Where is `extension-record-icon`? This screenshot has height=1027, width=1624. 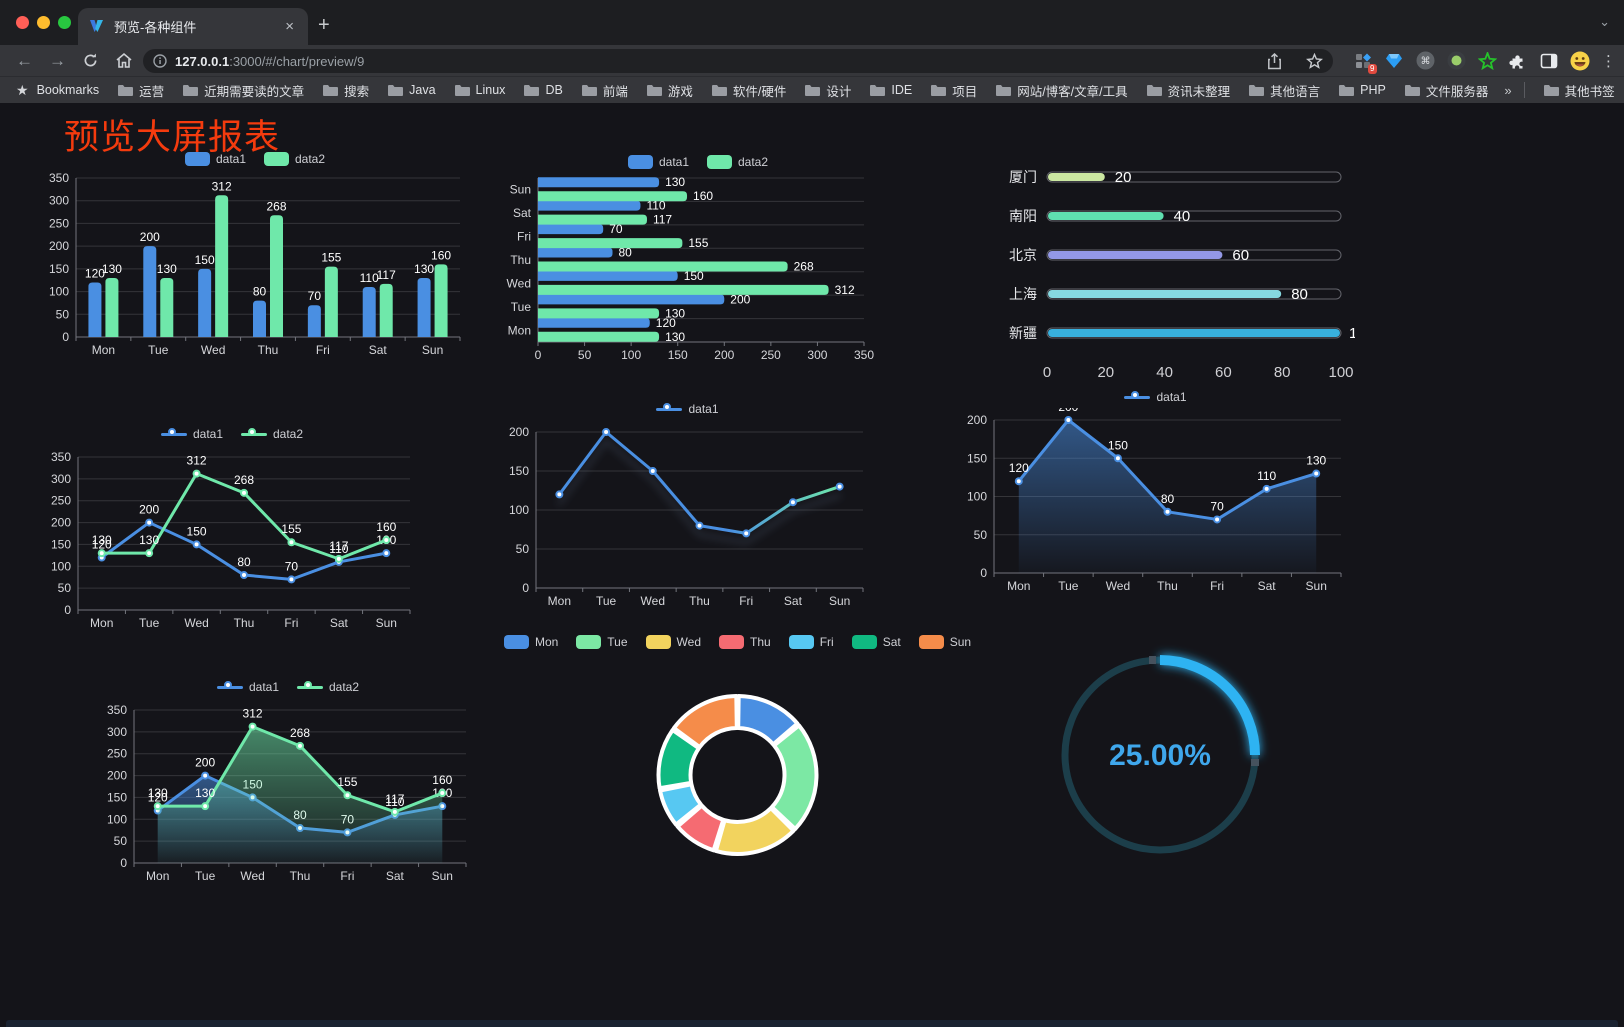
extension-record-icon is located at coordinates (1456, 61).